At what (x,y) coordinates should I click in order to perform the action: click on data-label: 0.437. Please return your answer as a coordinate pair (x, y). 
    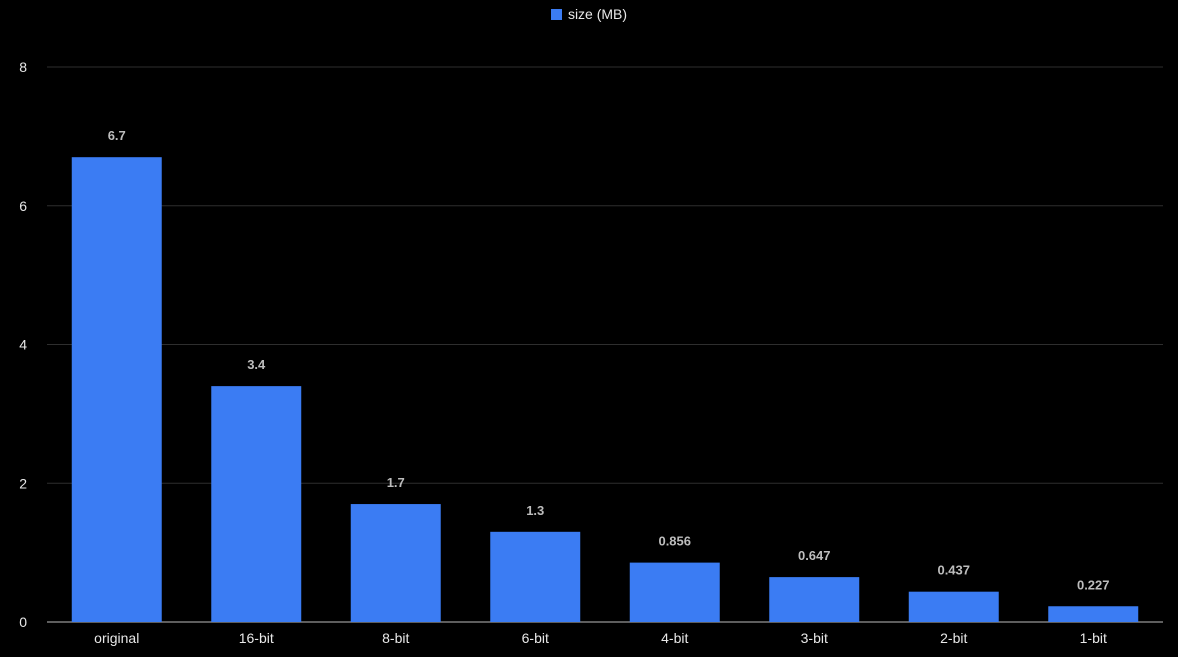
    Looking at the image, I should click on (953, 570).